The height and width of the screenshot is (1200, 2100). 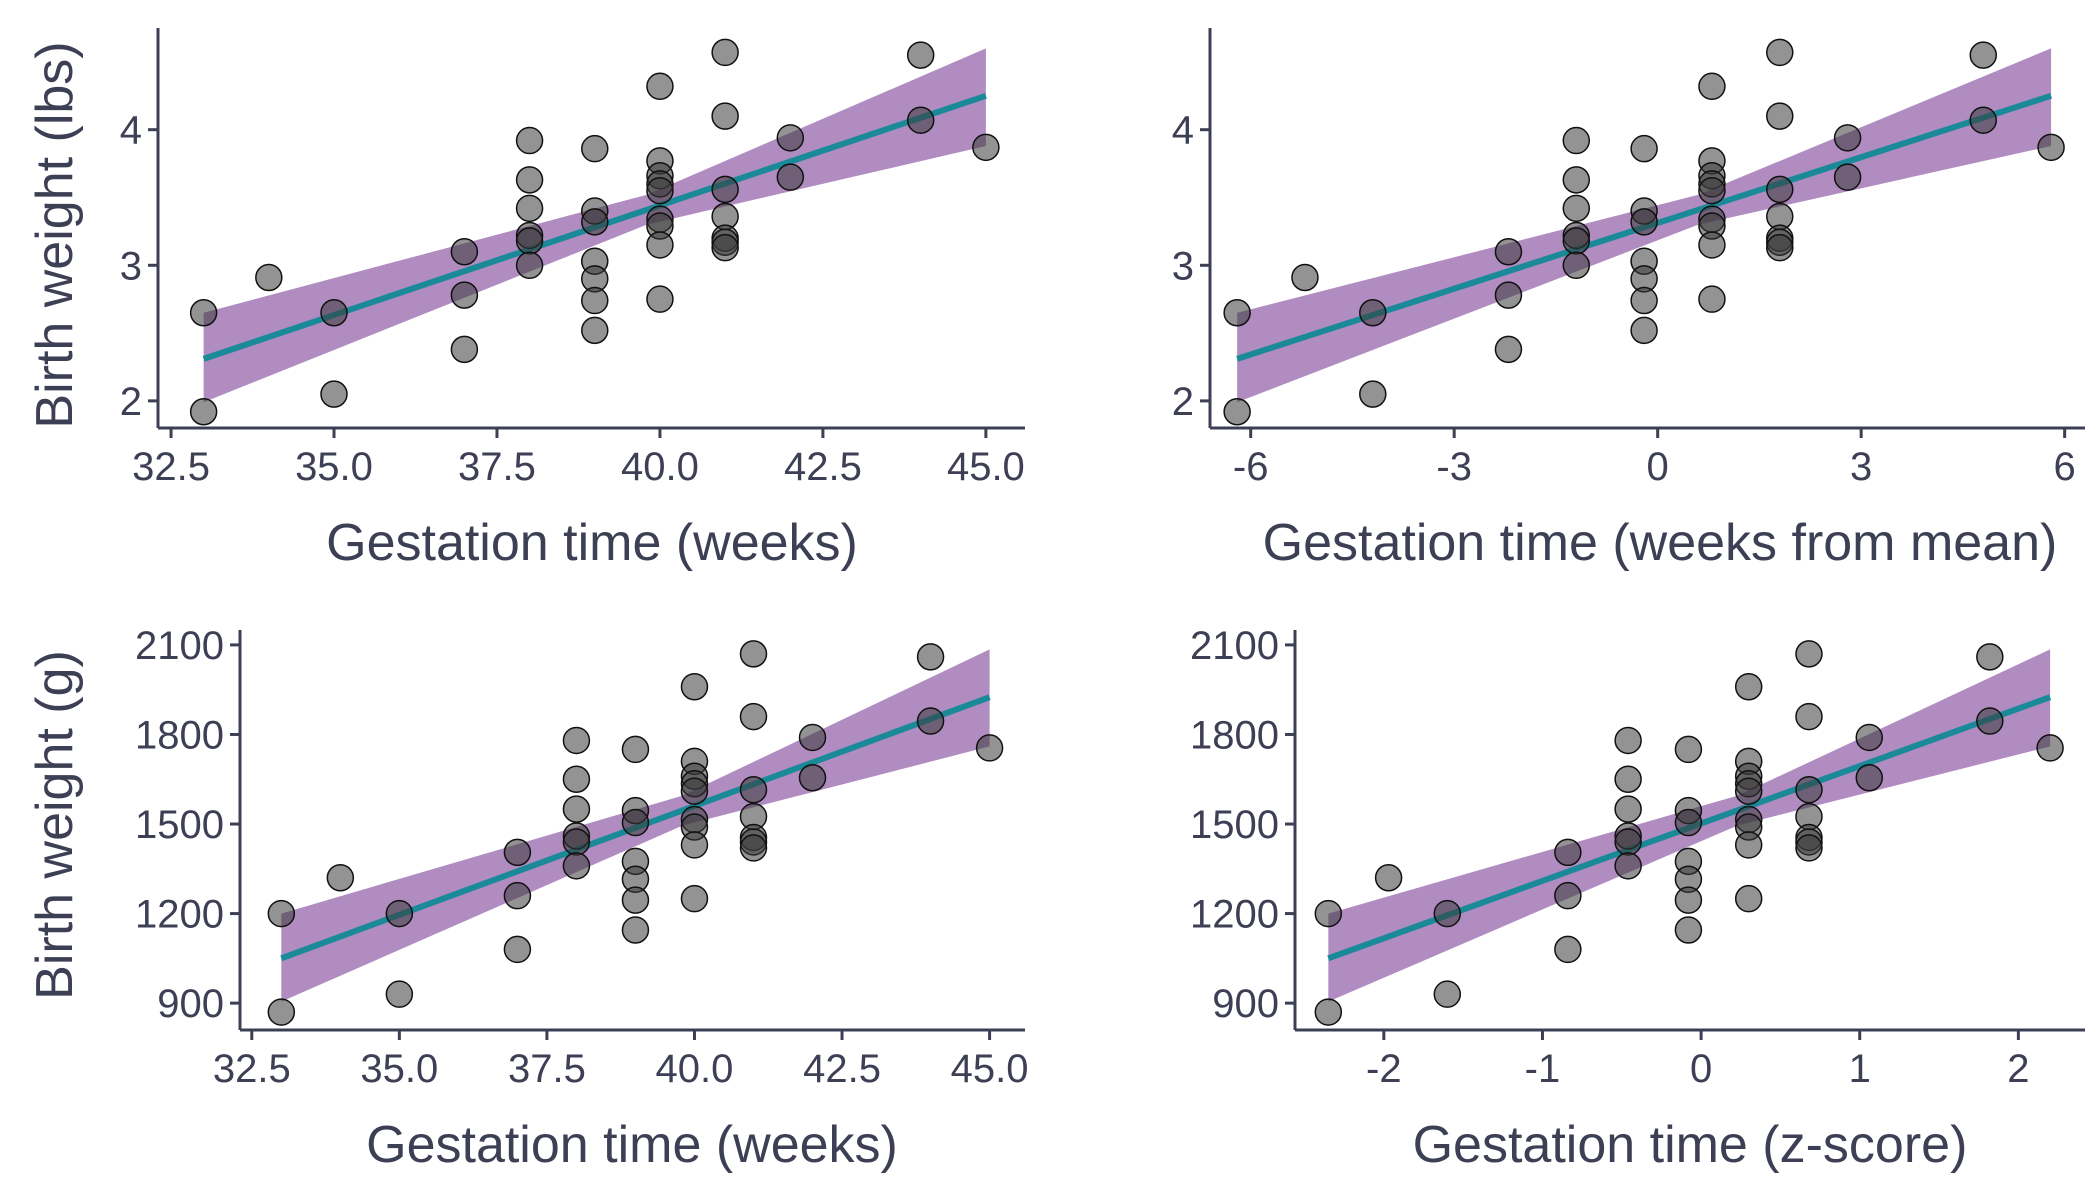 What do you see at coordinates (1454, 467) in the screenshot?
I see `x-tick-label: -3` at bounding box center [1454, 467].